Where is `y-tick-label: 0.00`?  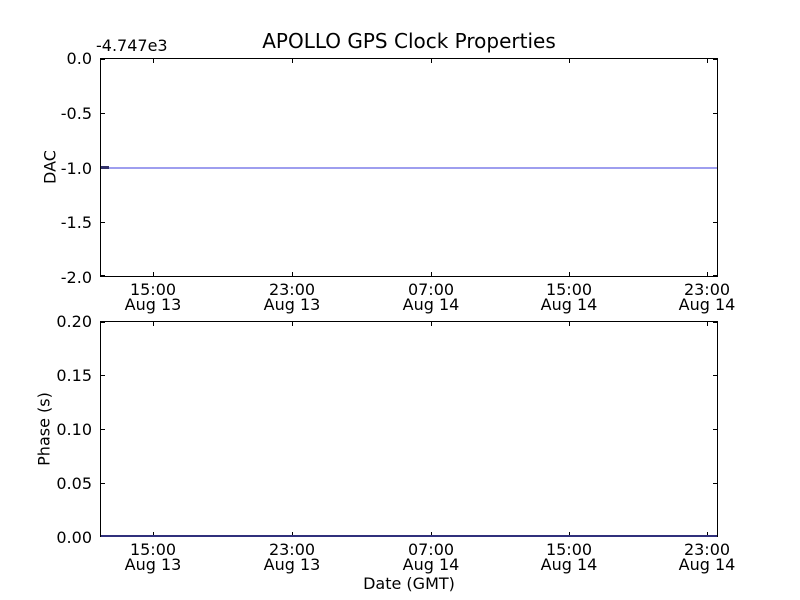
y-tick-label: 0.00 is located at coordinates (74, 537).